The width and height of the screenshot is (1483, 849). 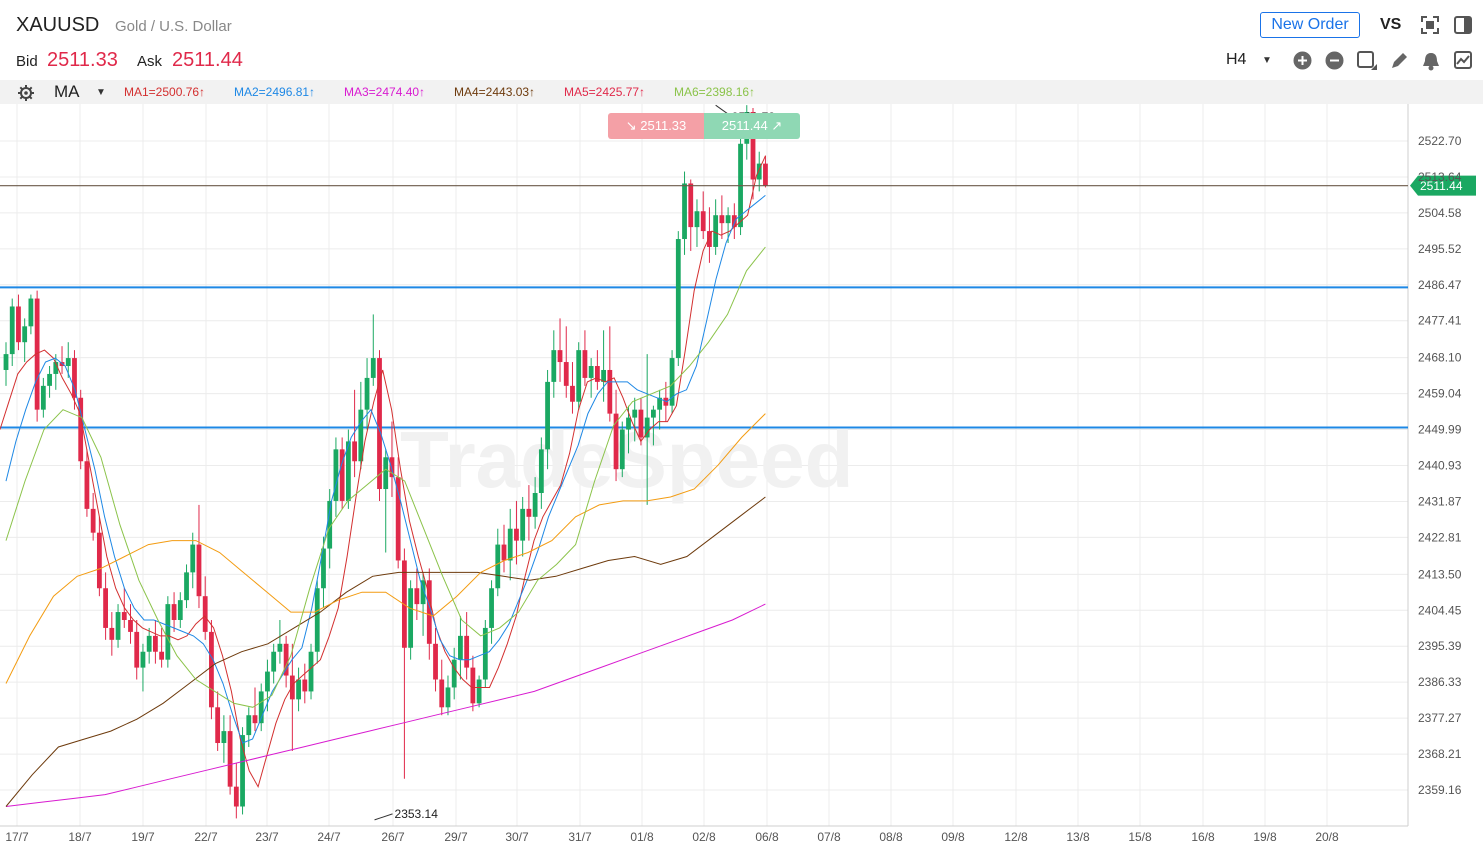 I want to click on draw-pencil-icon, so click(x=1399, y=61).